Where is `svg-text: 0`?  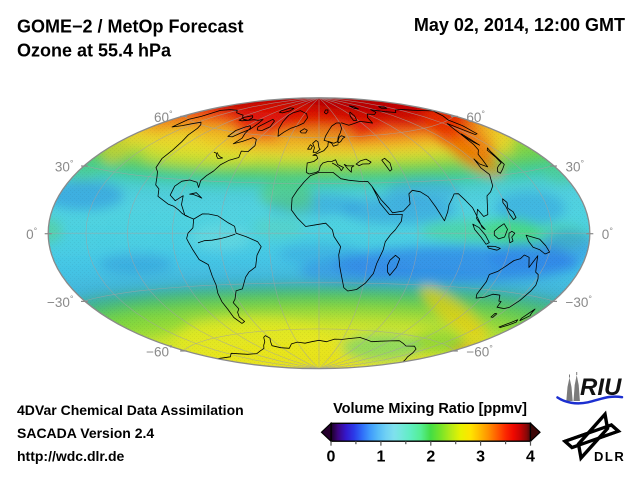 svg-text: 0 is located at coordinates (331, 457).